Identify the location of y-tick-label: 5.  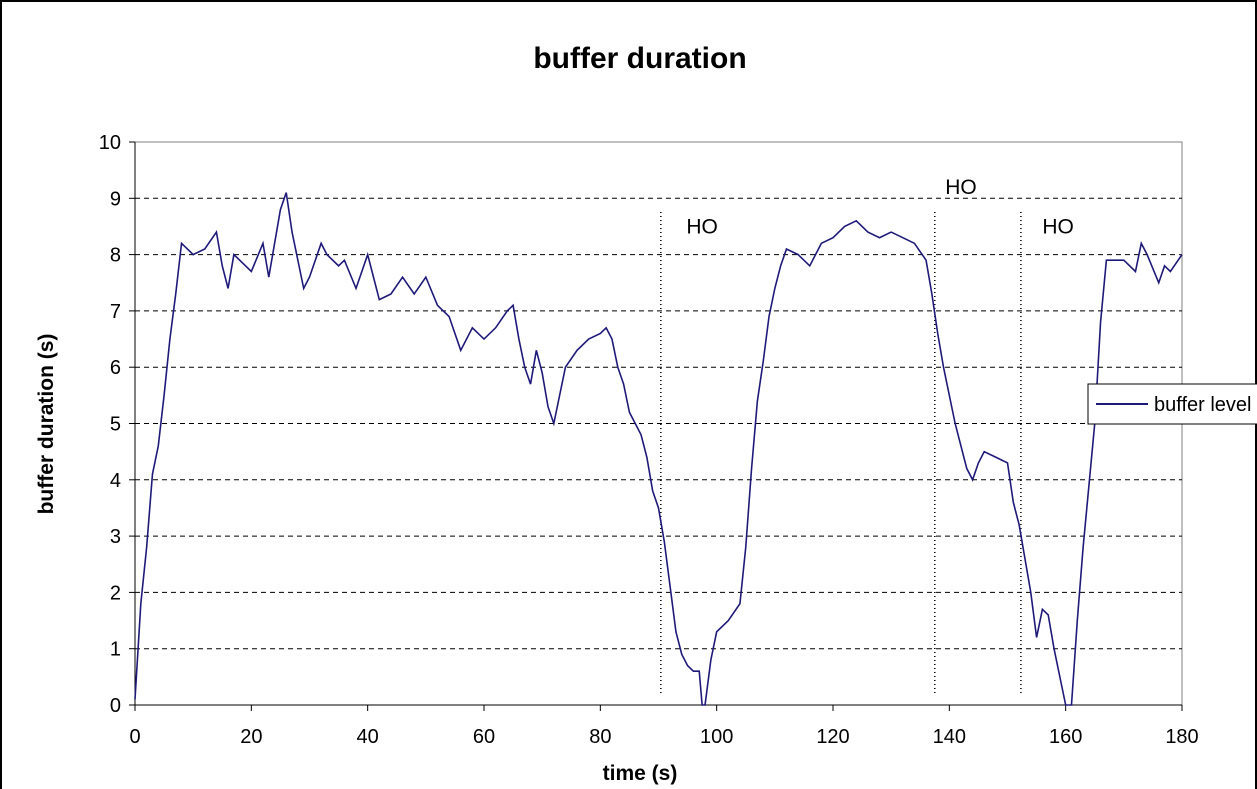
(115, 425).